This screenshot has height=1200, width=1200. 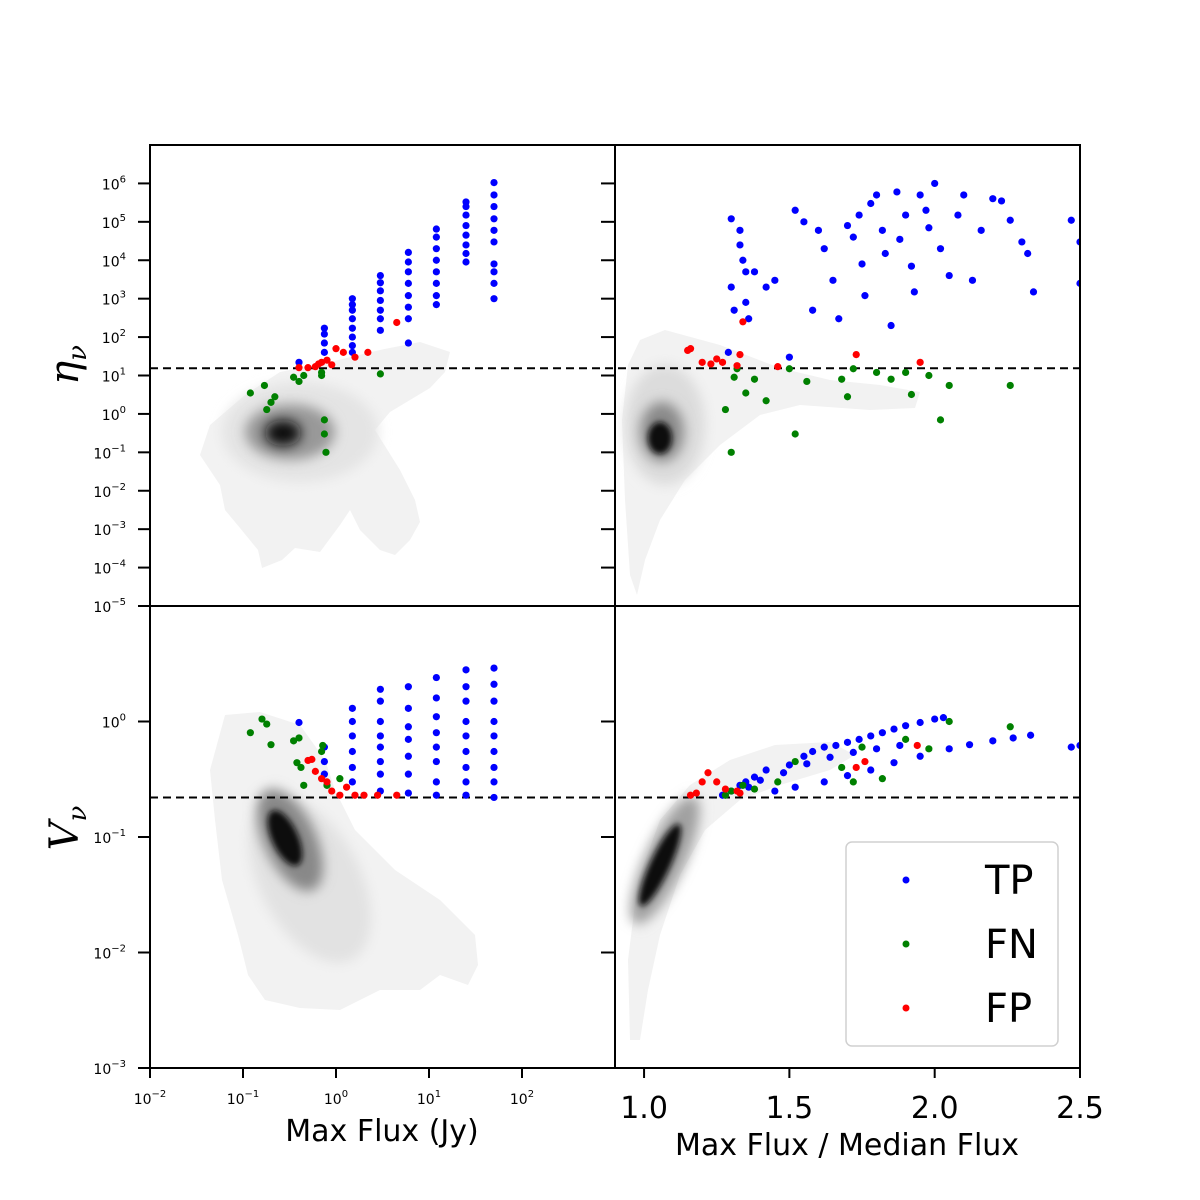 I want to click on eta-ytick-label-3: 10³, so click(x=114, y=299).